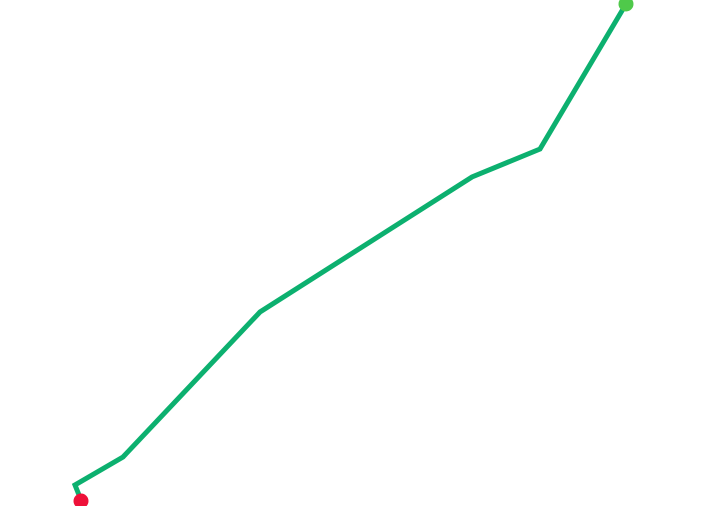 Image resolution: width=702 pixels, height=506 pixels. Describe the element at coordinates (626, 6) in the screenshot. I see `route-end-point` at that location.